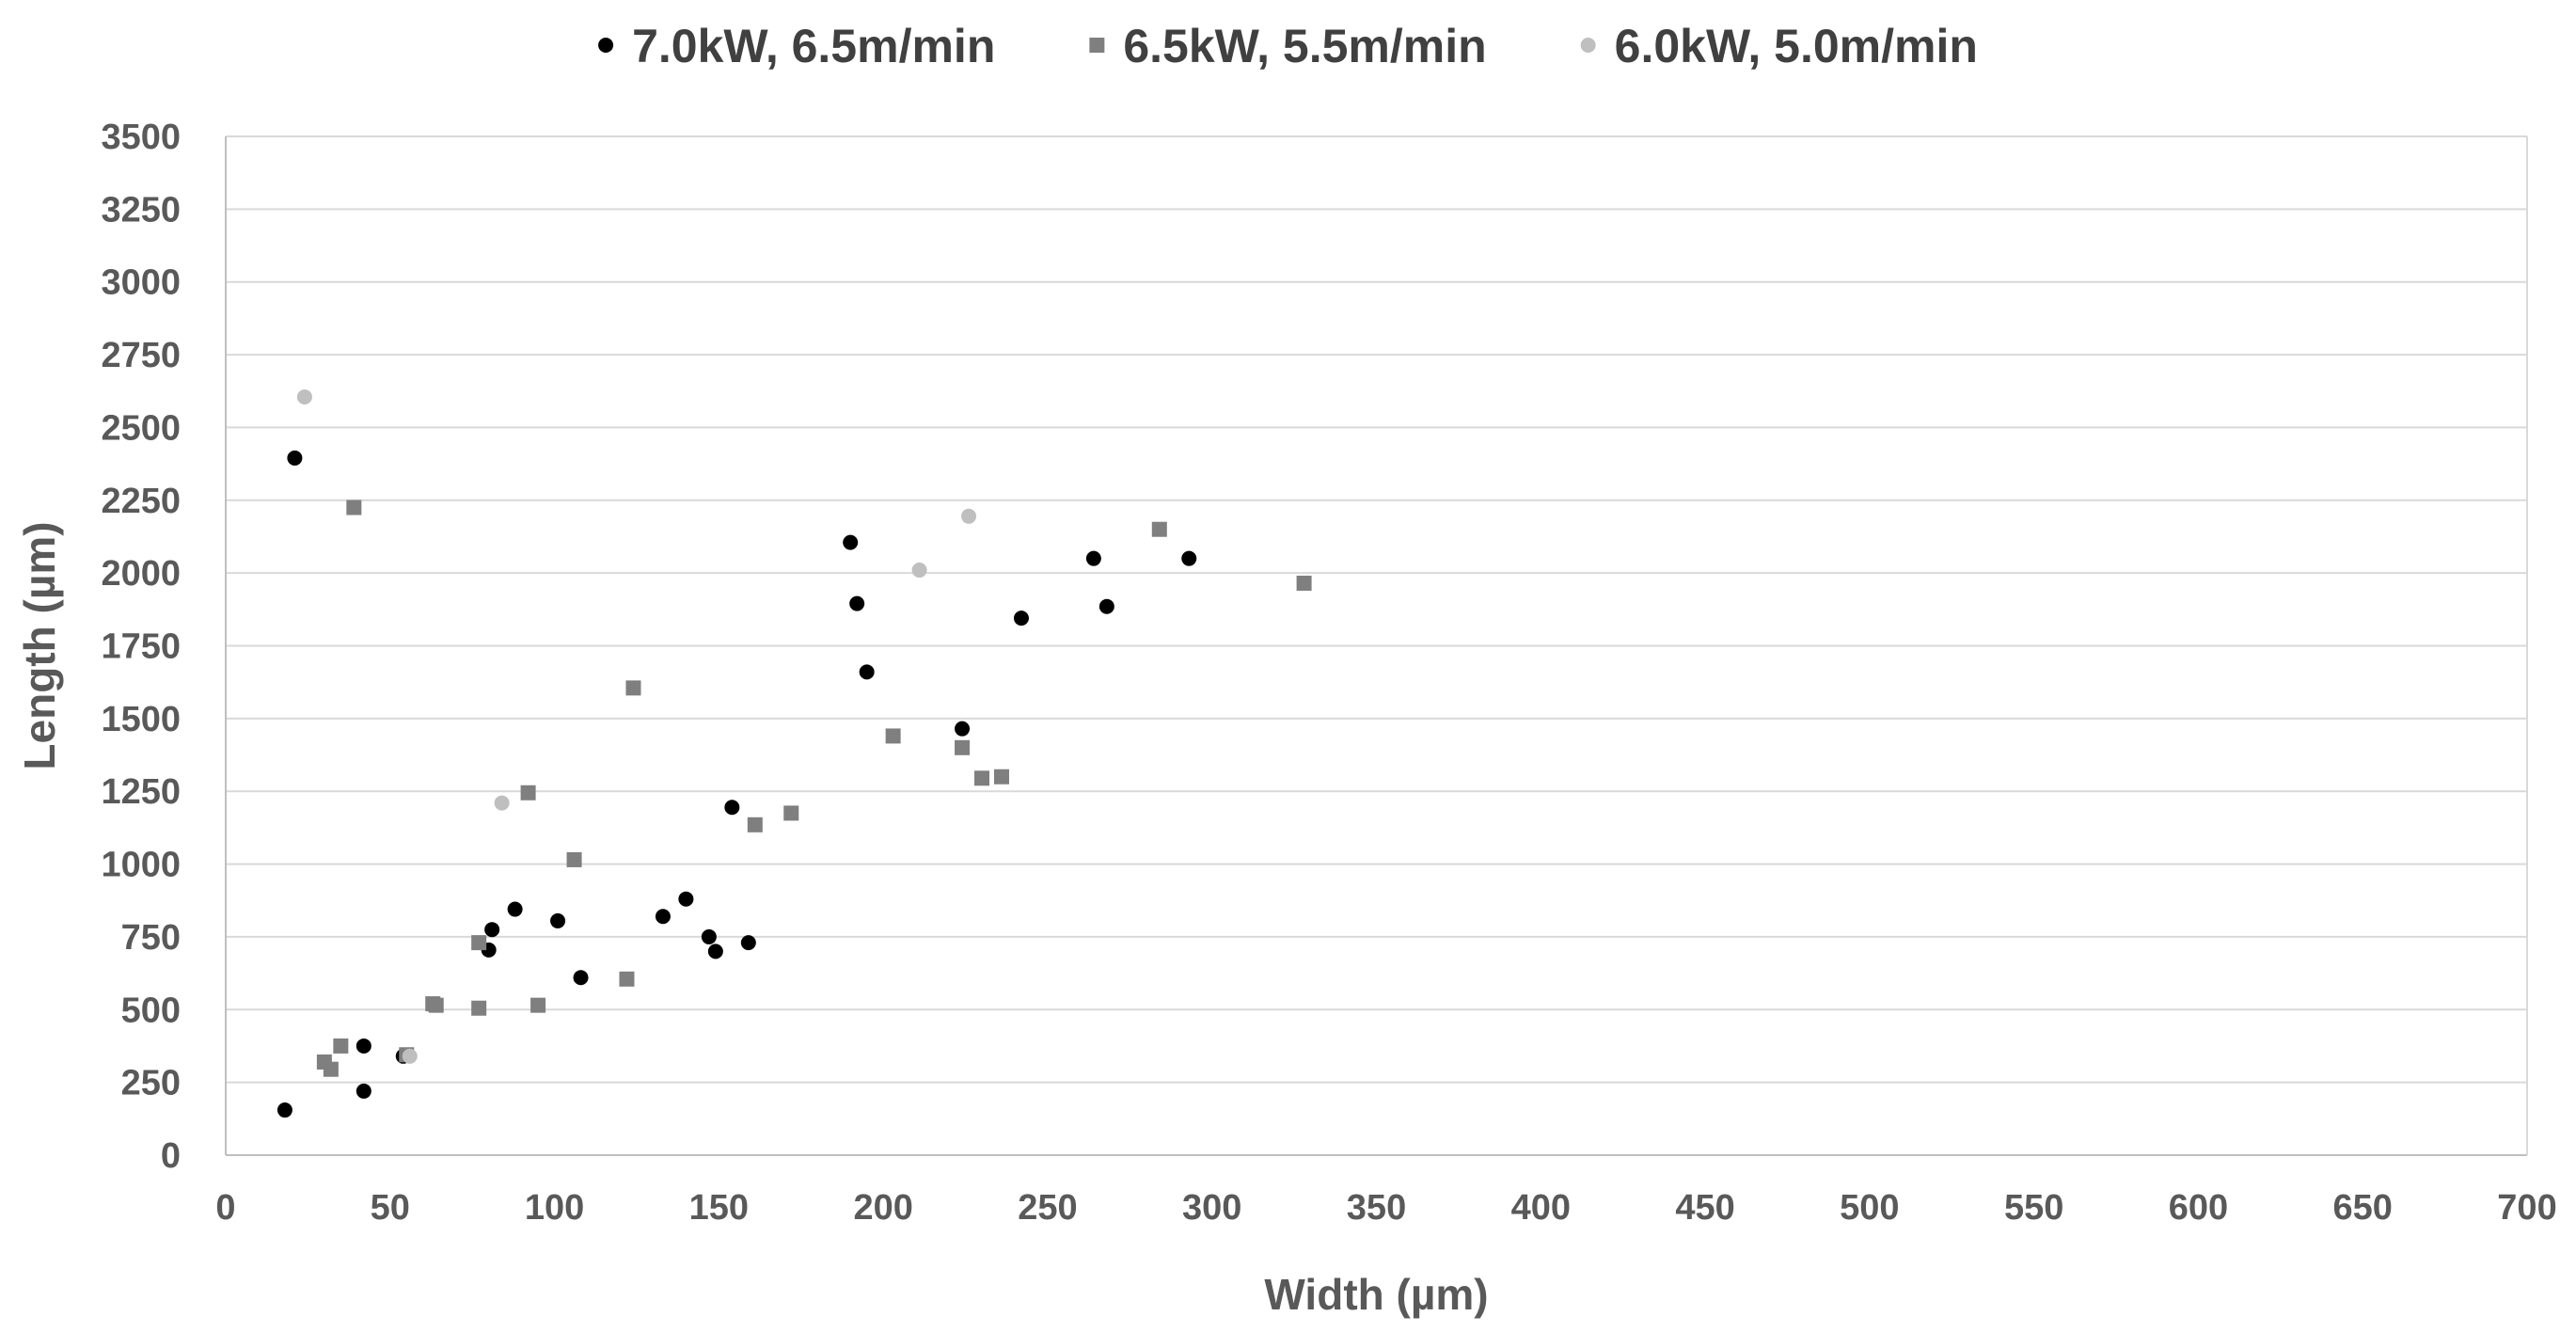 The width and height of the screenshot is (2576, 1332). Describe the element at coordinates (1304, 46) in the screenshot. I see `legend-label-2: 6.5kW, 5.5m/min` at that location.